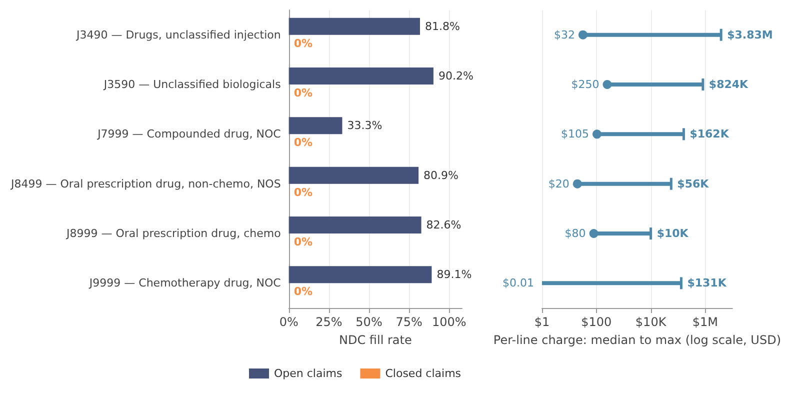 The image size is (792, 396). I want to click on legend-label: Open claims, so click(308, 373).